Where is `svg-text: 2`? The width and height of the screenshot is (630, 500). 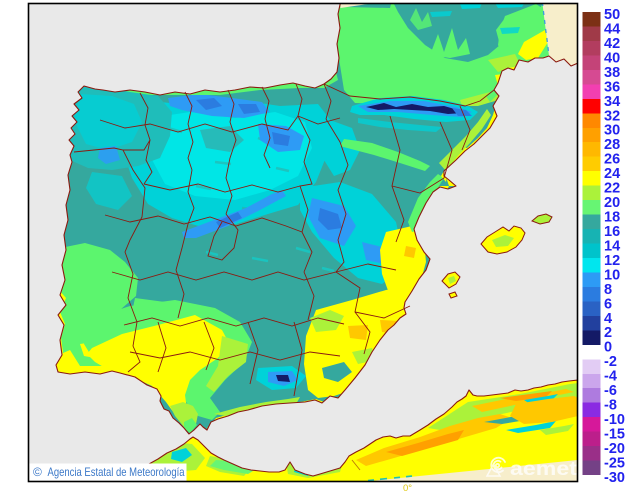
svg-text: 2 is located at coordinates (608, 333).